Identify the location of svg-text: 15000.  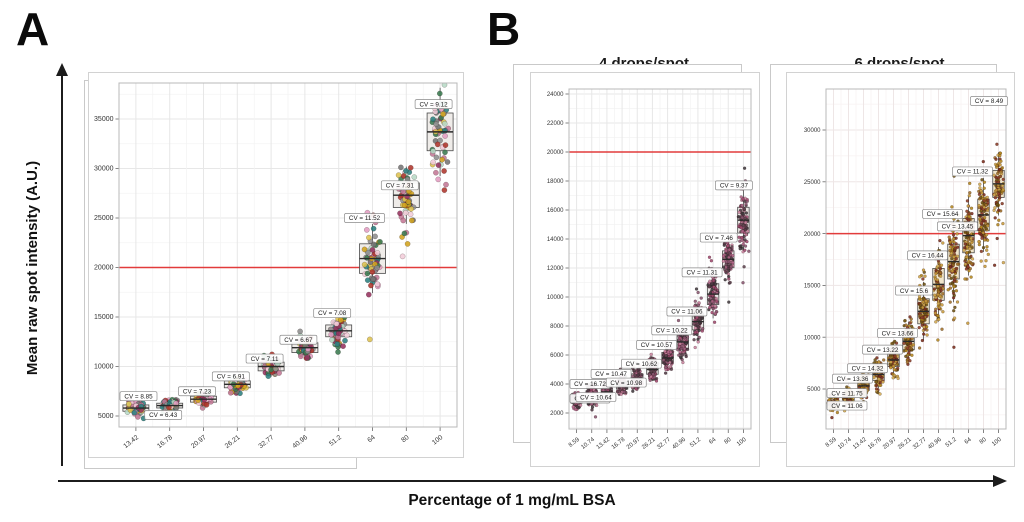
(812, 287).